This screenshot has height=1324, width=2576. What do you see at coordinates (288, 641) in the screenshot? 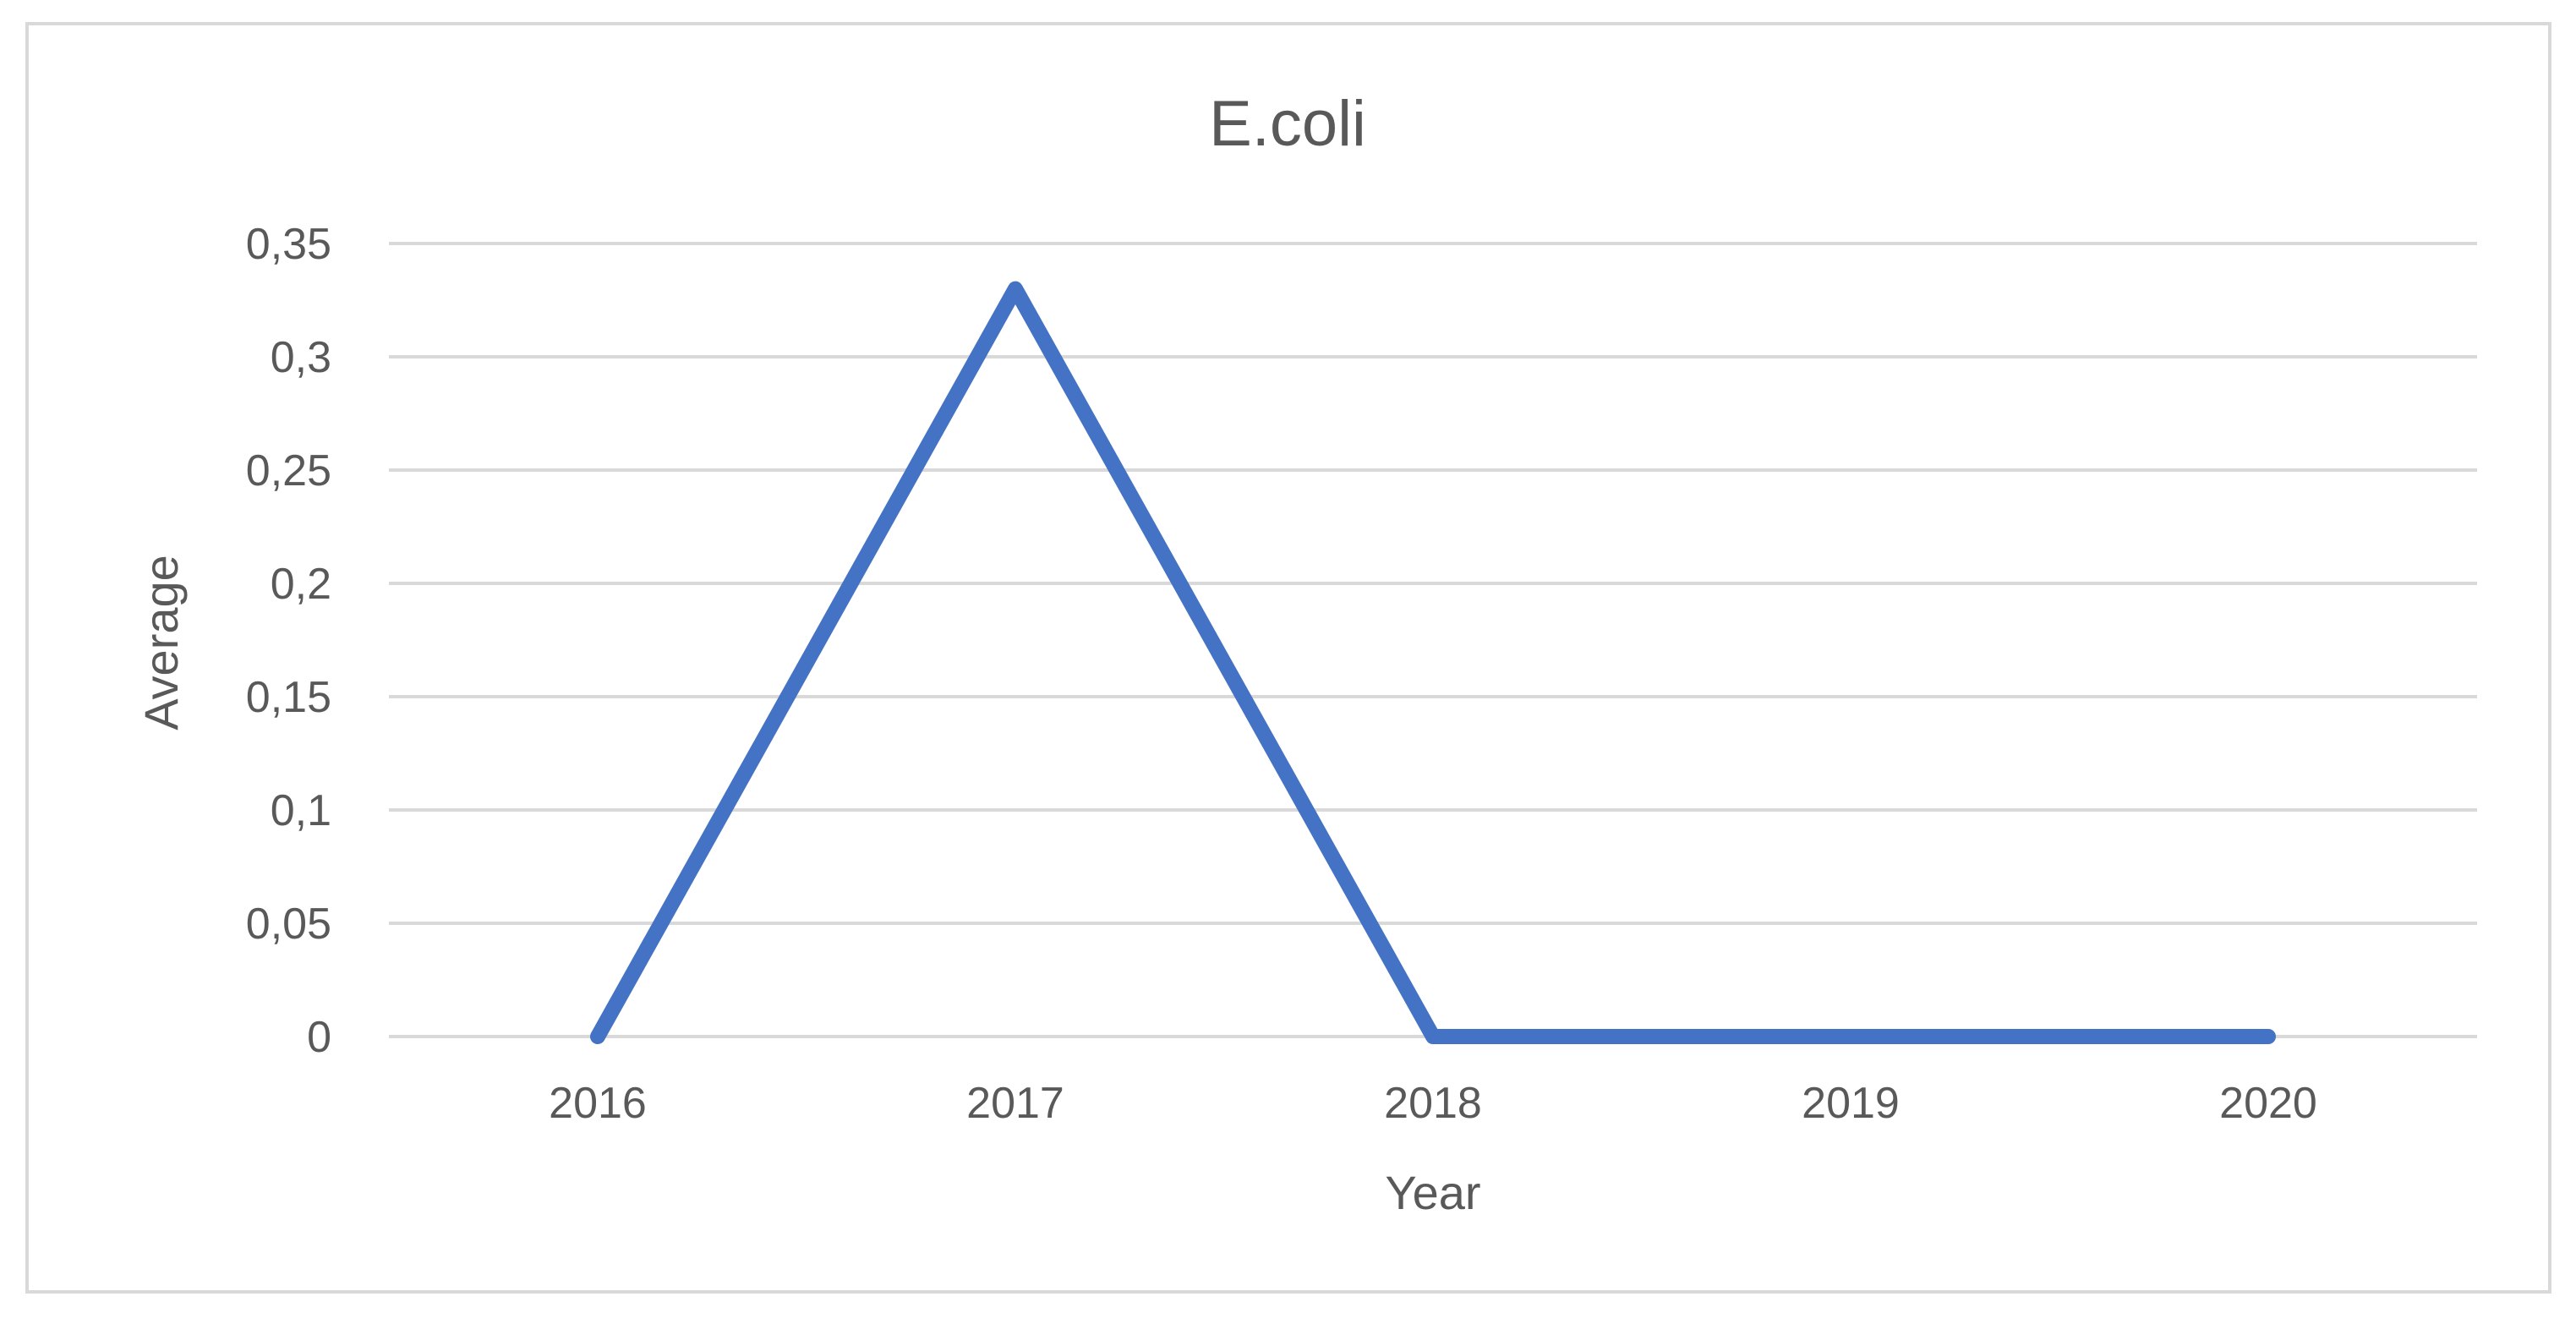
I see `y-axis-ticks: 0 0,05 0,1 0,15 0,2 0,25 0,3 0,35` at bounding box center [288, 641].